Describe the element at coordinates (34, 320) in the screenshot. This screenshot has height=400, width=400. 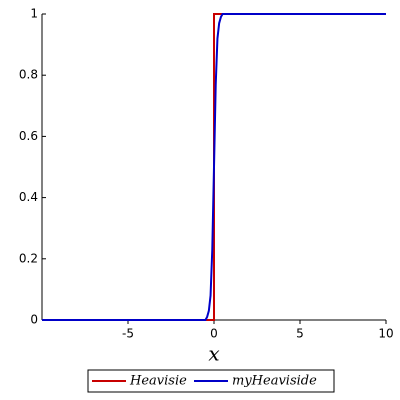
I see `y-tick-label: 0` at that location.